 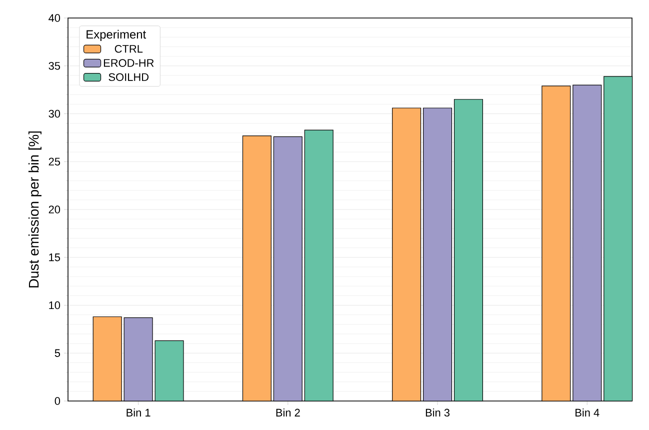 What do you see at coordinates (54, 66) in the screenshot?
I see `y-tick-label: 35` at bounding box center [54, 66].